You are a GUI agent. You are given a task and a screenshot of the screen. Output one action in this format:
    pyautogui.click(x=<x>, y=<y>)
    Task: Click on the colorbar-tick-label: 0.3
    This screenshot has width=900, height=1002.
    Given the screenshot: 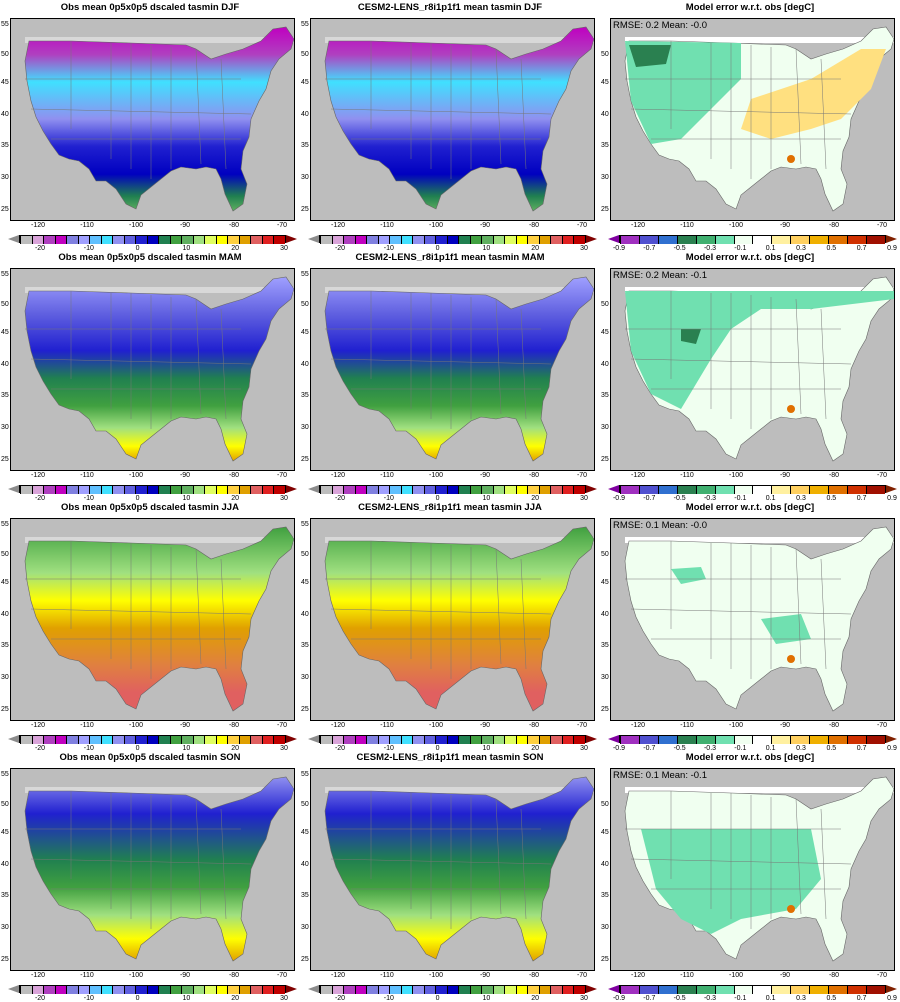 What is the action you would take?
    pyautogui.click(x=801, y=998)
    